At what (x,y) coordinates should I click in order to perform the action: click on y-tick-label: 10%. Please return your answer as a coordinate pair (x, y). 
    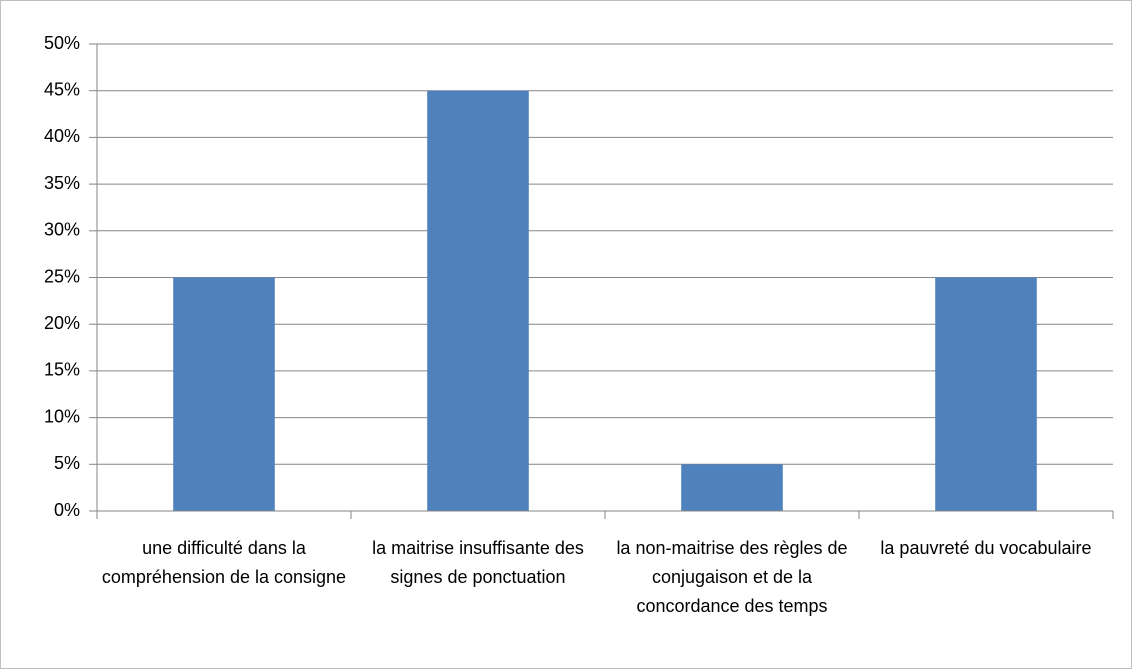
    Looking at the image, I should click on (62, 416).